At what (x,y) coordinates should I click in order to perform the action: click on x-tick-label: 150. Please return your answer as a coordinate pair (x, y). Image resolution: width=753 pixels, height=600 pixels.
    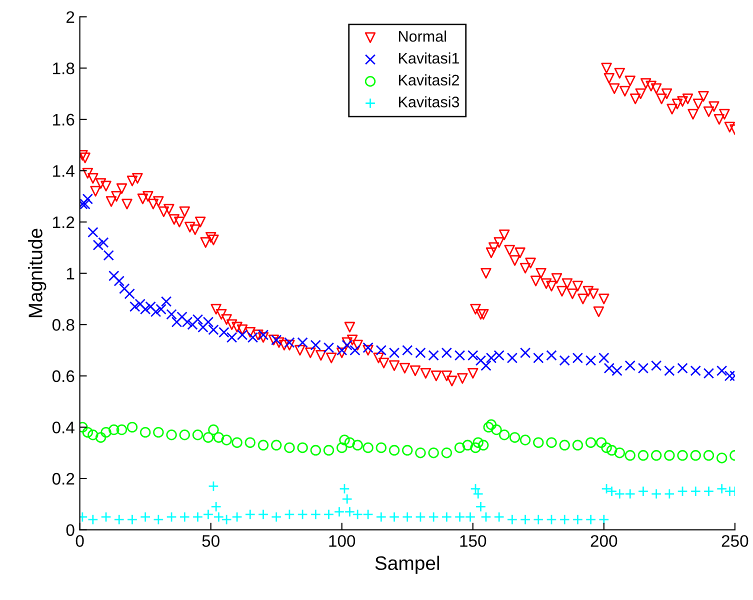
    Looking at the image, I should click on (473, 541).